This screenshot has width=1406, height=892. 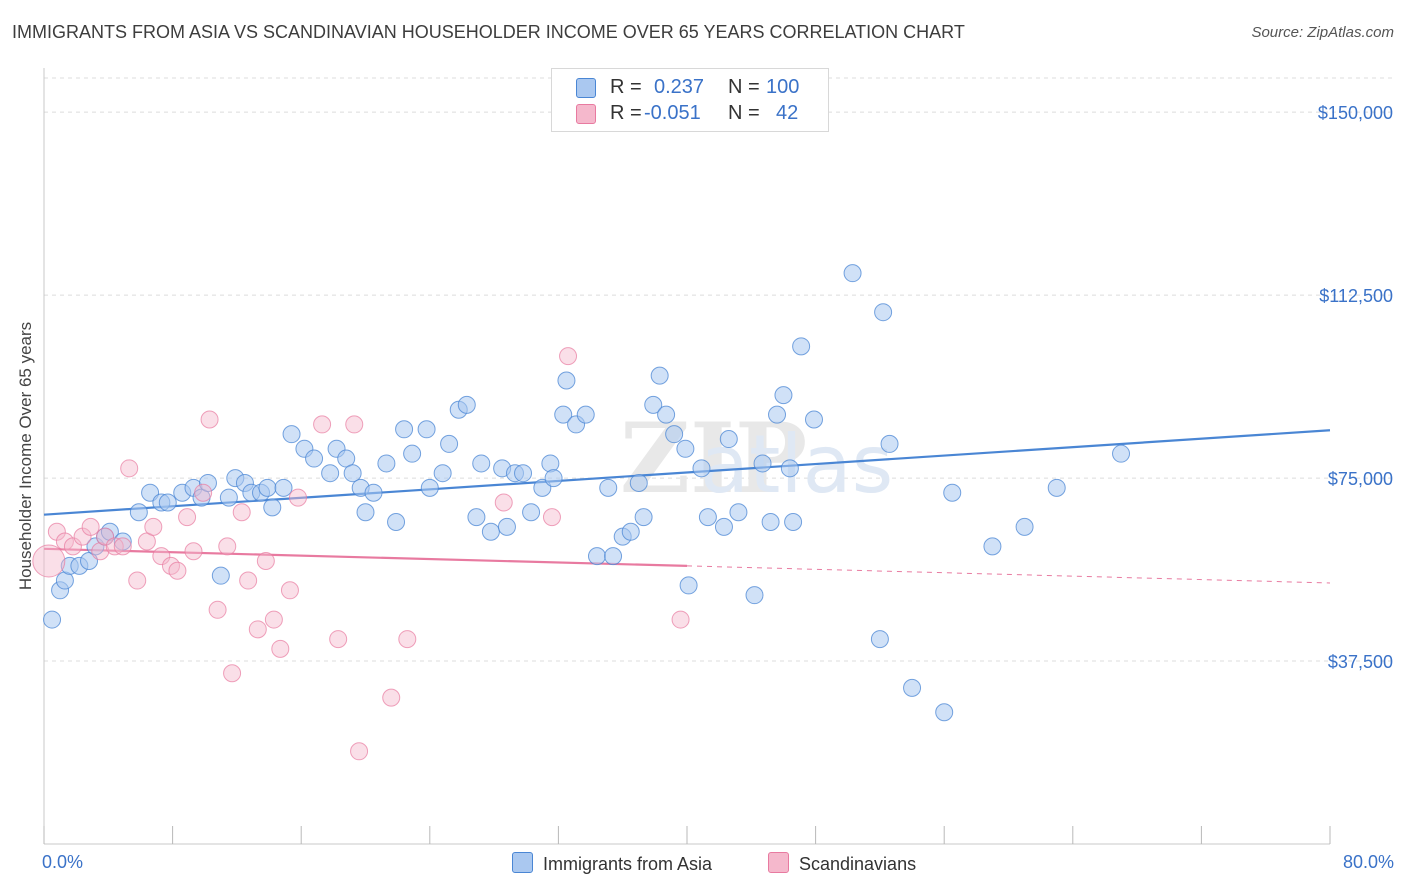 What do you see at coordinates (1355, 387) in the screenshot?
I see `y-tick-labels: $150,000 $112,500 $75,000 $37,500` at bounding box center [1355, 387].